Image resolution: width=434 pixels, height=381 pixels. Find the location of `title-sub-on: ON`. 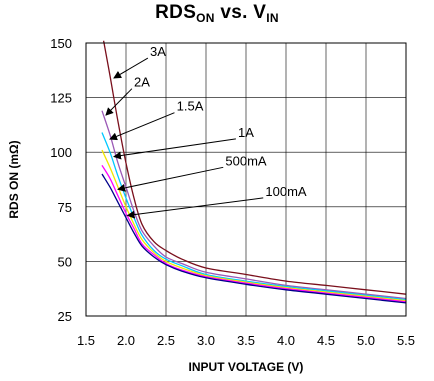

title-sub-on: ON is located at coordinates (205, 18).